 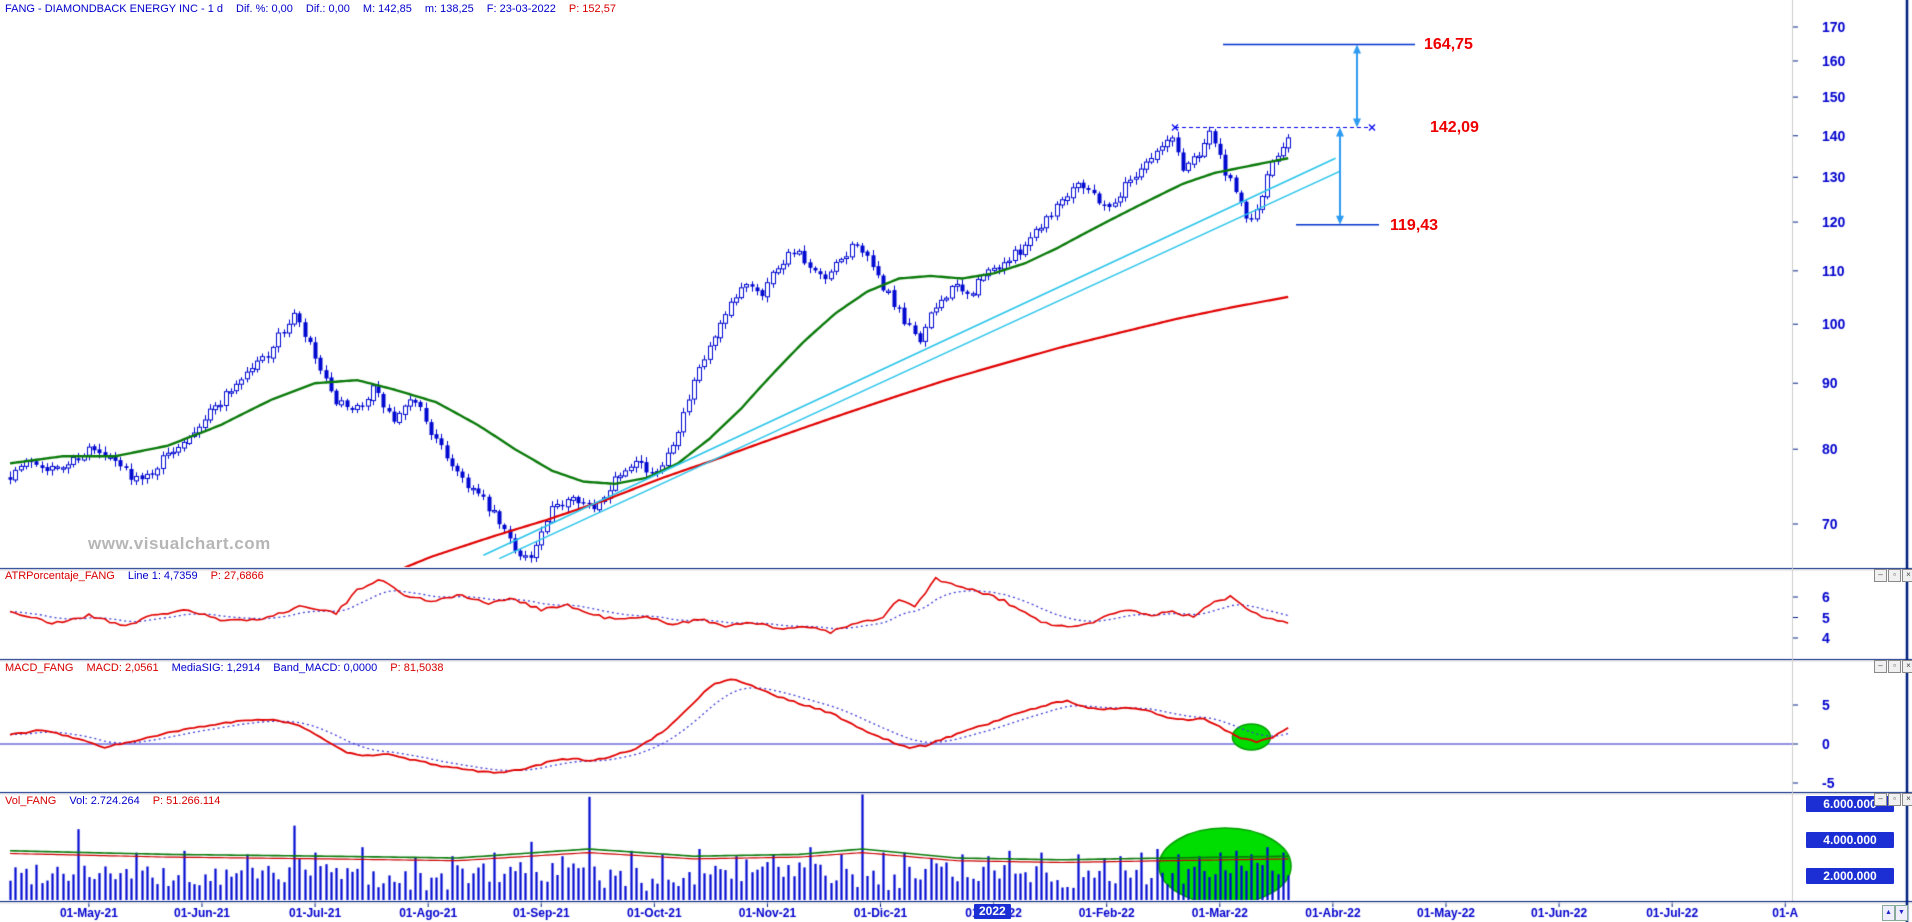 What do you see at coordinates (592, 9) in the screenshot?
I see `header-segment: P: 152,57` at bounding box center [592, 9].